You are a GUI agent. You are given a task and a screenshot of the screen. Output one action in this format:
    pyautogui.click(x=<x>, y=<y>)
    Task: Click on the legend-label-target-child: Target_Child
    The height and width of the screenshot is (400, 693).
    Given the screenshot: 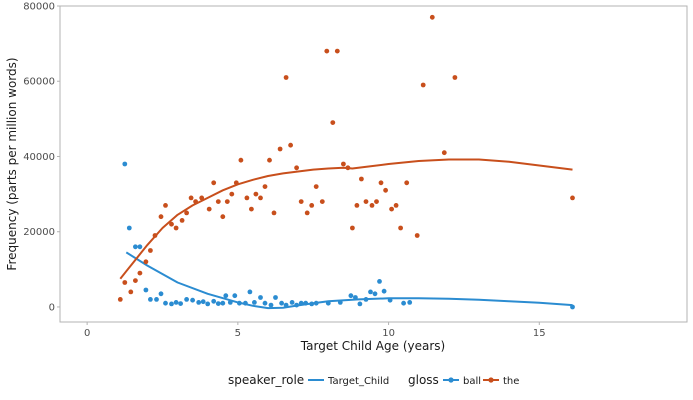 What is the action you would take?
    pyautogui.click(x=358, y=381)
    